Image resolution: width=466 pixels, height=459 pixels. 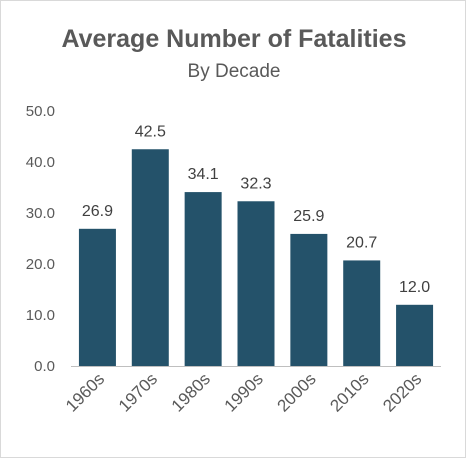 What do you see at coordinates (415, 335) in the screenshot?
I see `bar-2020s` at bounding box center [415, 335].